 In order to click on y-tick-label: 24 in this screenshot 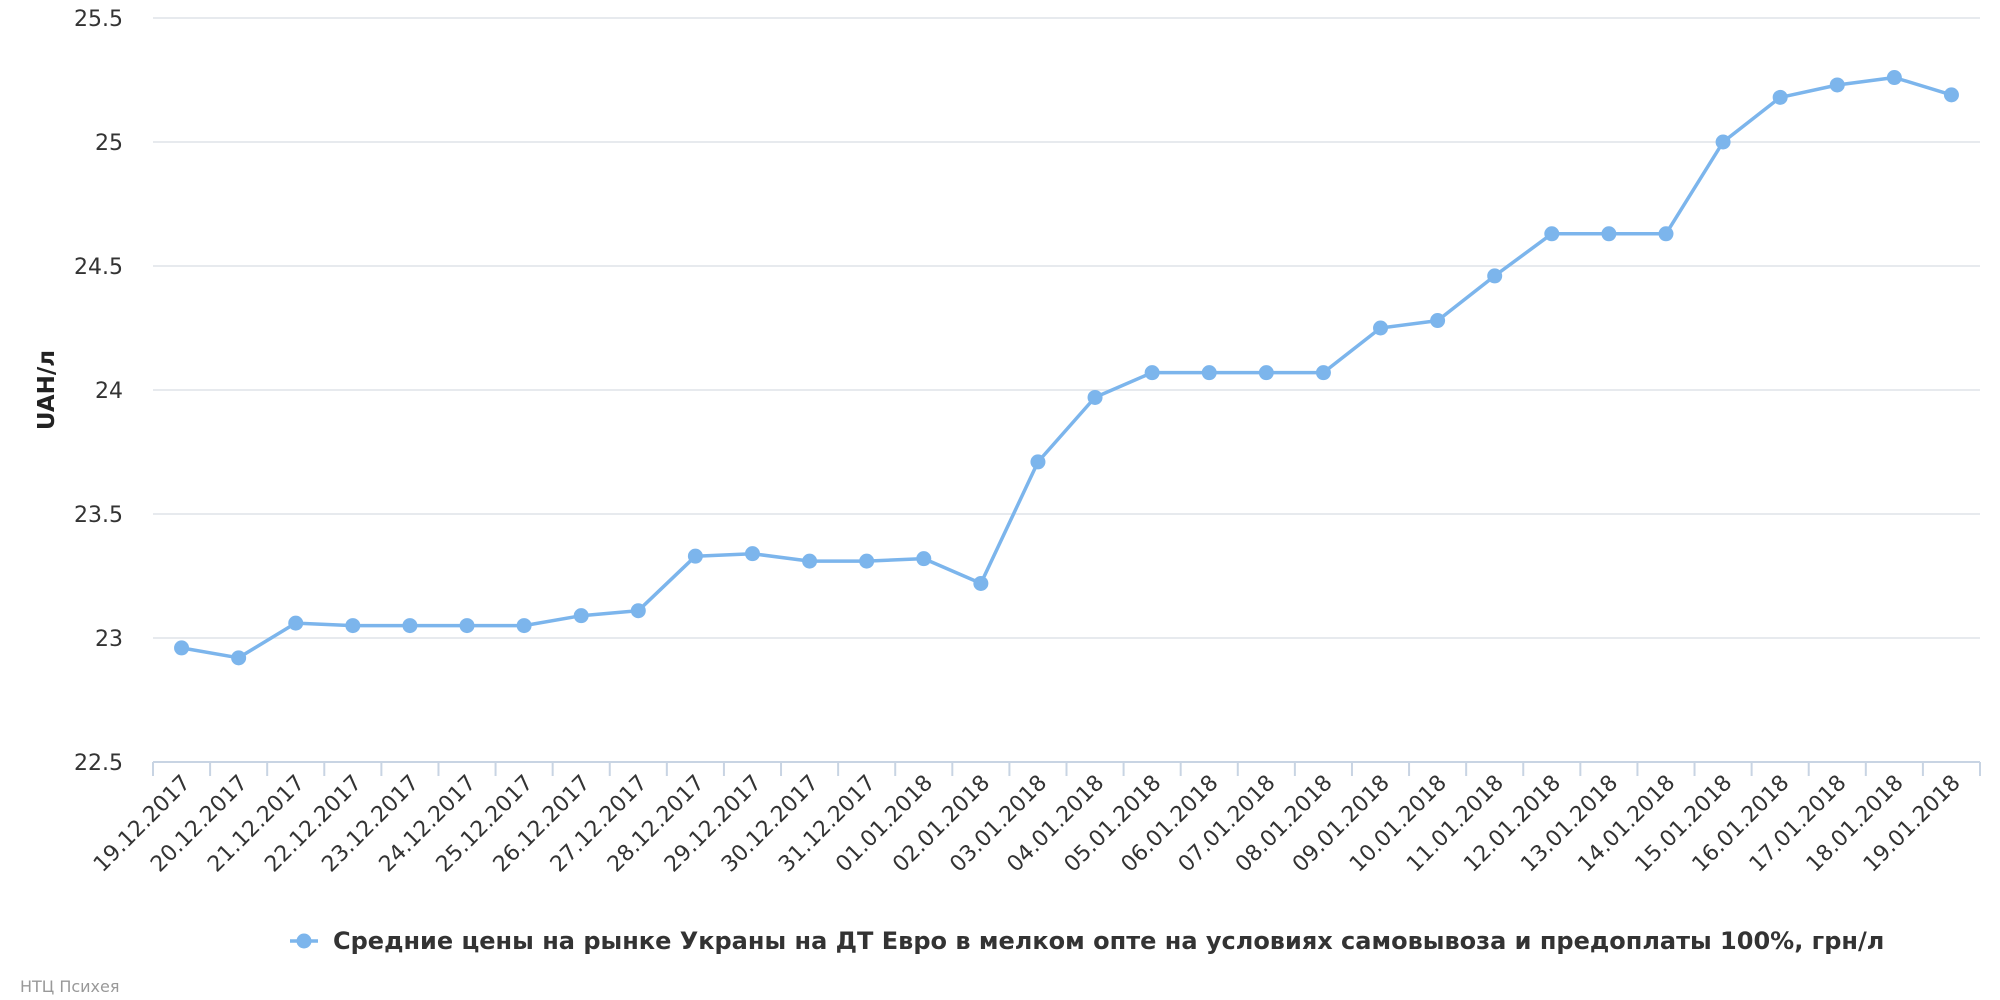, I will do `click(109, 391)`.